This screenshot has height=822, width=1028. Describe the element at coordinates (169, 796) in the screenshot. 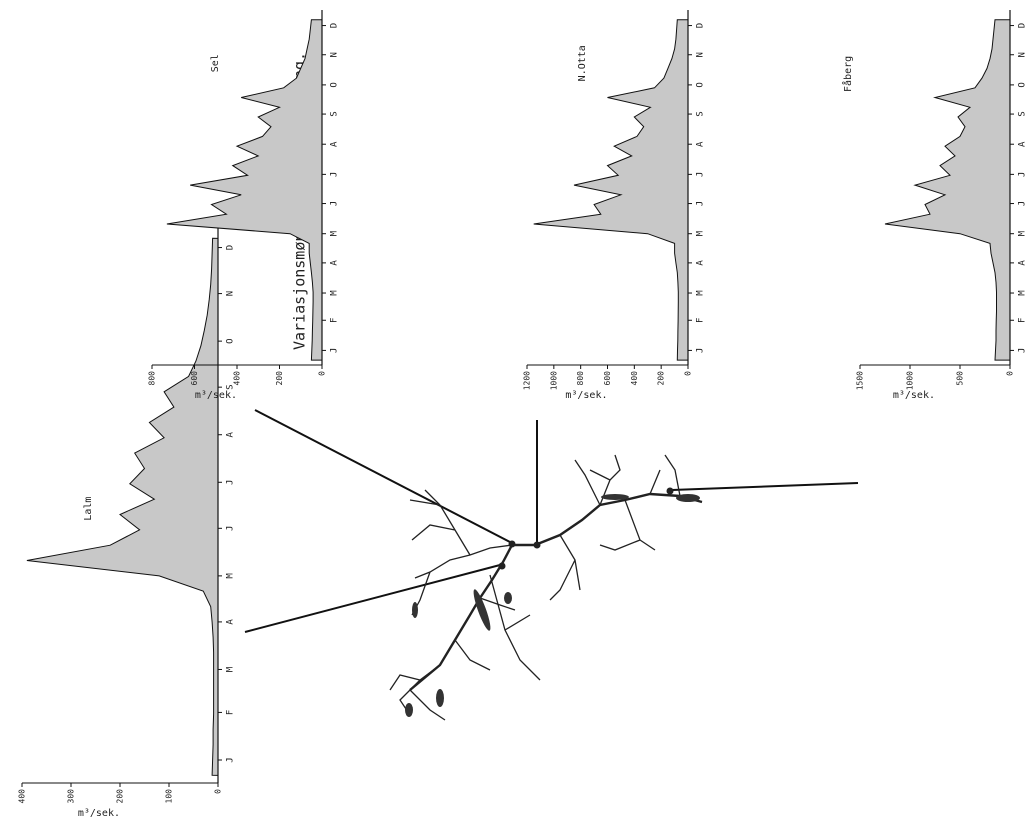

I see `y-tick-label: 100` at that location.